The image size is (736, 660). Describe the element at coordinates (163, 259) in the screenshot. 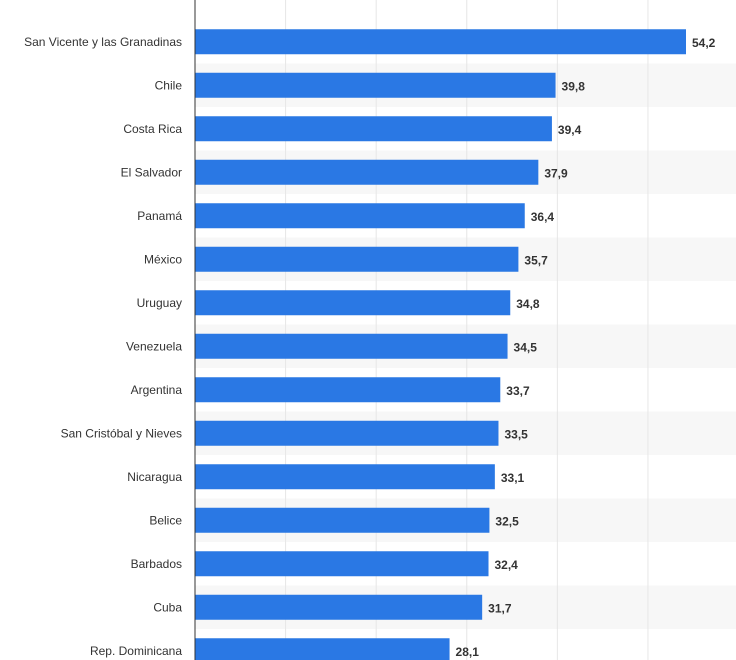

I see `category-label: México` at that location.